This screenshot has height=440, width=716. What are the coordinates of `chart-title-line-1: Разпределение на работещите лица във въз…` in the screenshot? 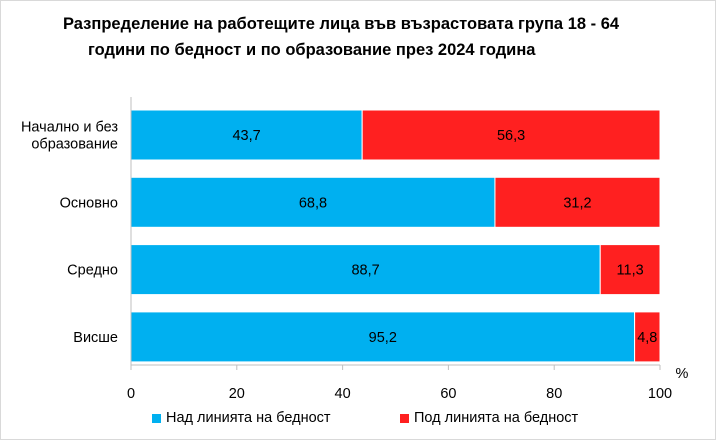 It's located at (341, 24).